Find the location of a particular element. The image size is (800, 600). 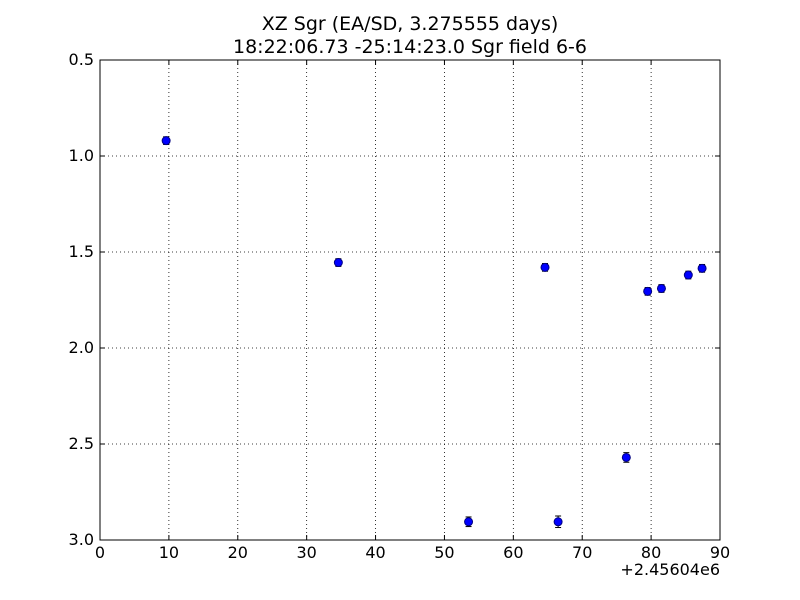

x-tick-label: 80 is located at coordinates (651, 552).